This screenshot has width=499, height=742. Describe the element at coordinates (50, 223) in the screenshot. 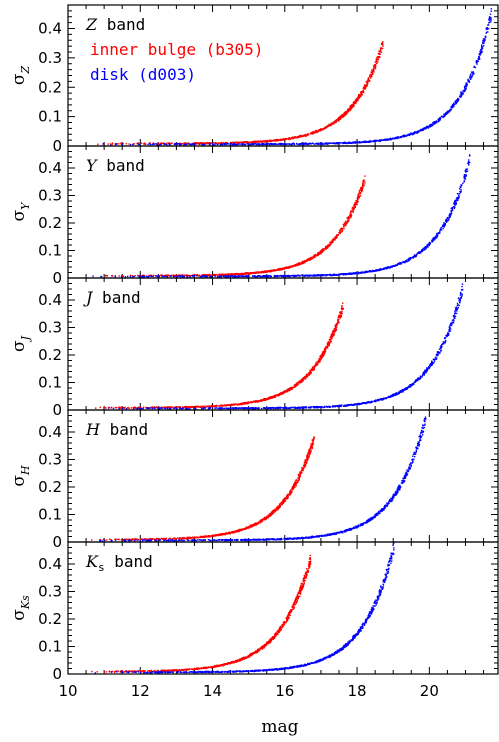

I see `y-tick-label: 0.2` at that location.